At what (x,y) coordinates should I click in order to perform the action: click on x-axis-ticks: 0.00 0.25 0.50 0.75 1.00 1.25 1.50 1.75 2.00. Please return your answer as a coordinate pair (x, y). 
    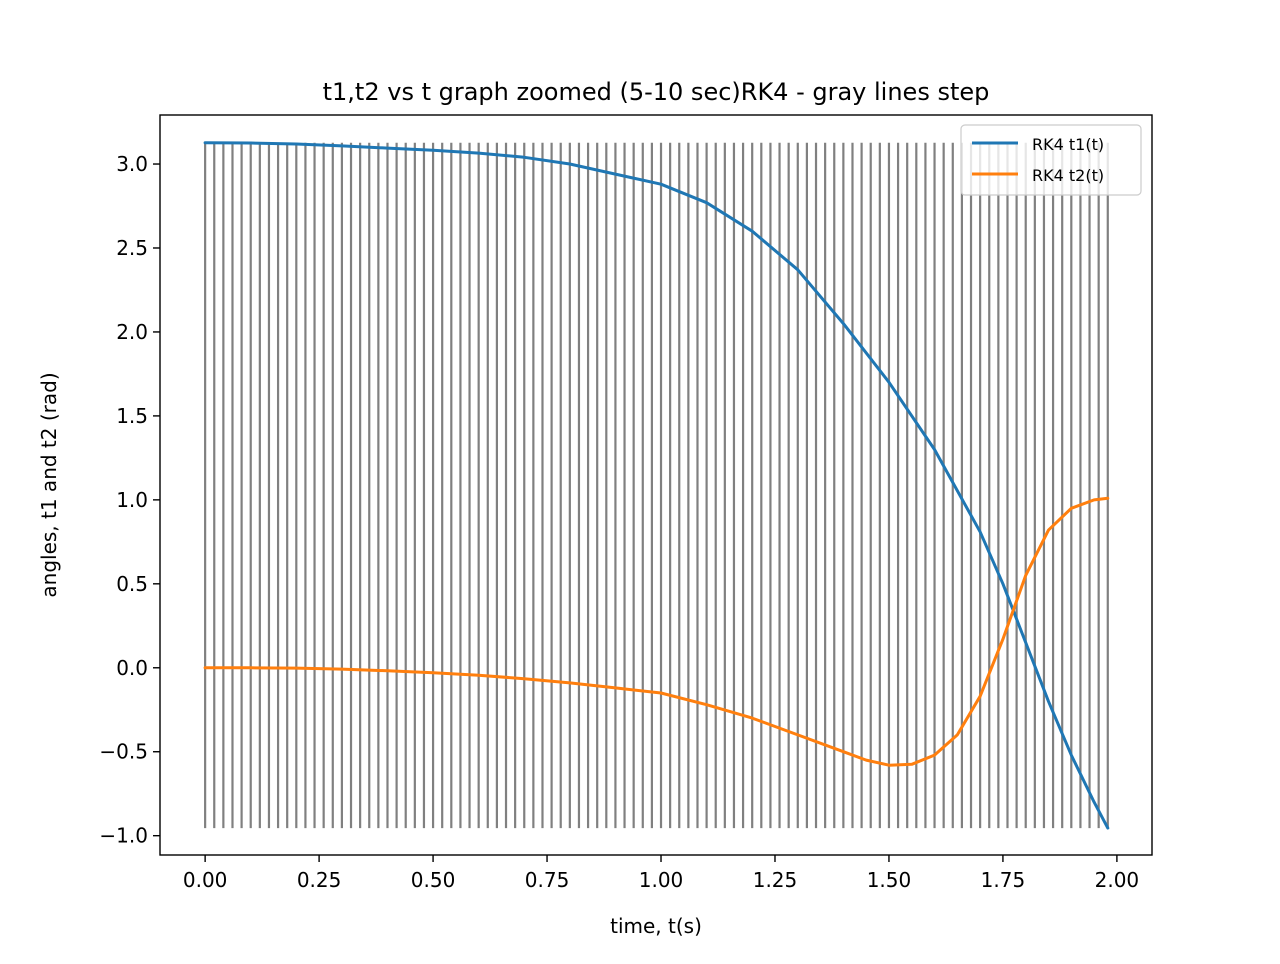
    Looking at the image, I should click on (661, 873).